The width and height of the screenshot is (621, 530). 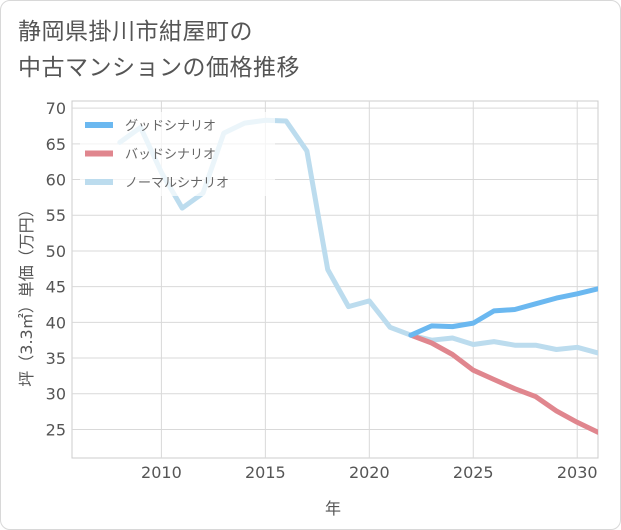 I want to click on y-tick-label: 35, so click(x=56, y=358).